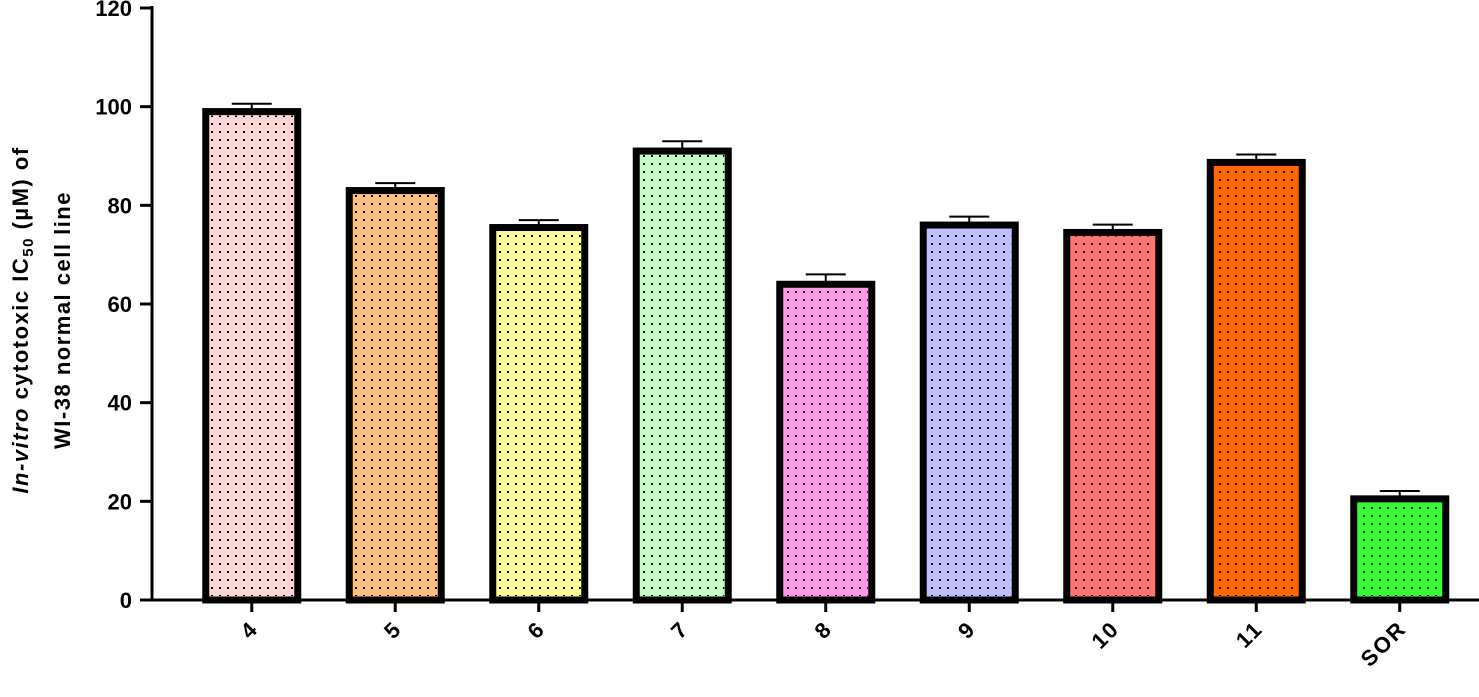 The height and width of the screenshot is (697, 1479). Describe the element at coordinates (113, 107) in the screenshot. I see `y-tick-label: 100` at that location.